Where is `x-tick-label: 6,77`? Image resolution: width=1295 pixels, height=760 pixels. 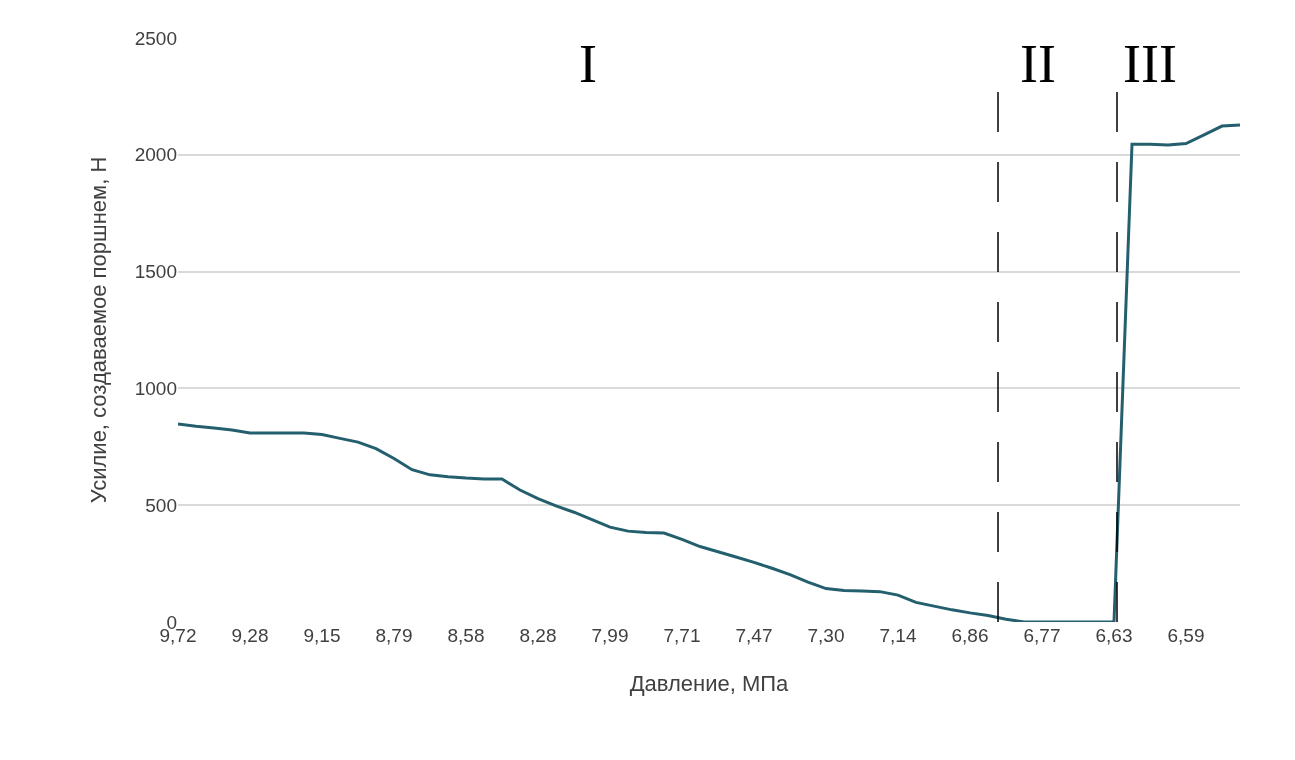 x-tick-label: 6,77 is located at coordinates (1042, 635).